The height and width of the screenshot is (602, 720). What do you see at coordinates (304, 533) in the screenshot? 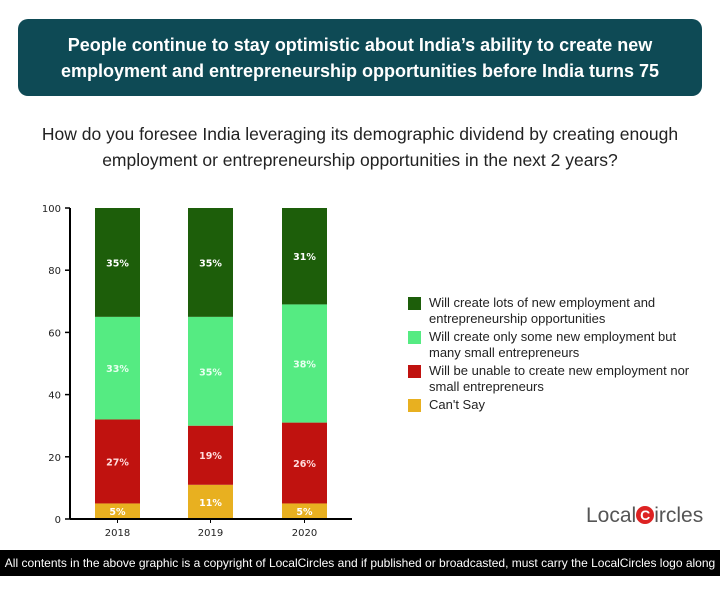
I see `x-tick-label: 2020` at bounding box center [304, 533].